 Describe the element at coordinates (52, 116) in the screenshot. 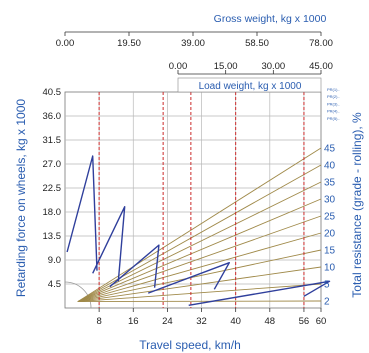

I see `y-tick-label: 36.0` at that location.